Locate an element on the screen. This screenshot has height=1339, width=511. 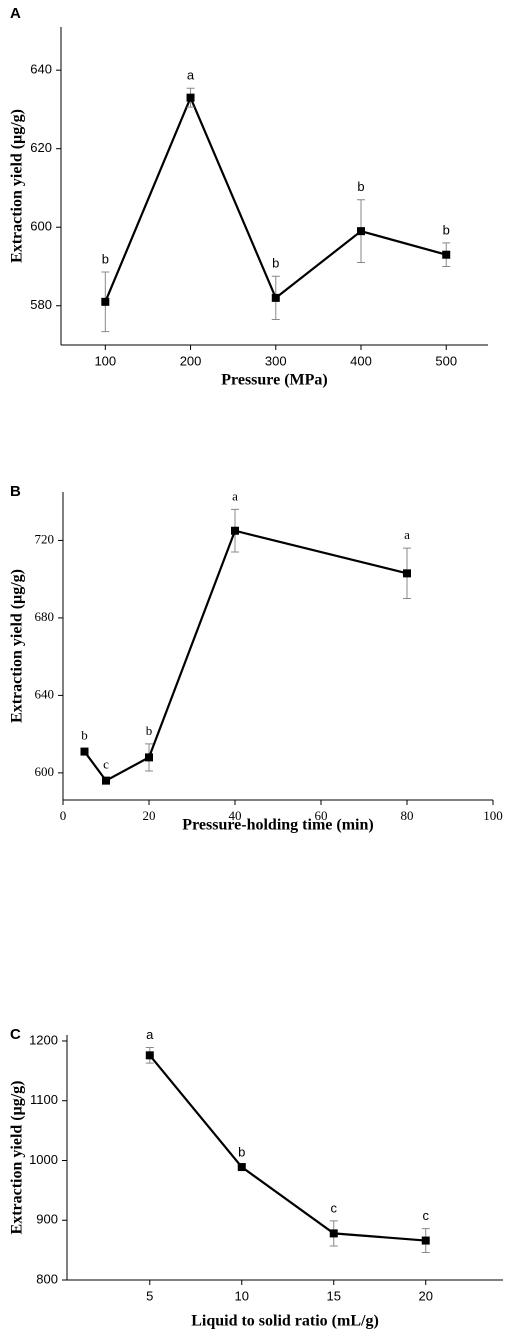
x-tick-label: 60 is located at coordinates (321, 815).